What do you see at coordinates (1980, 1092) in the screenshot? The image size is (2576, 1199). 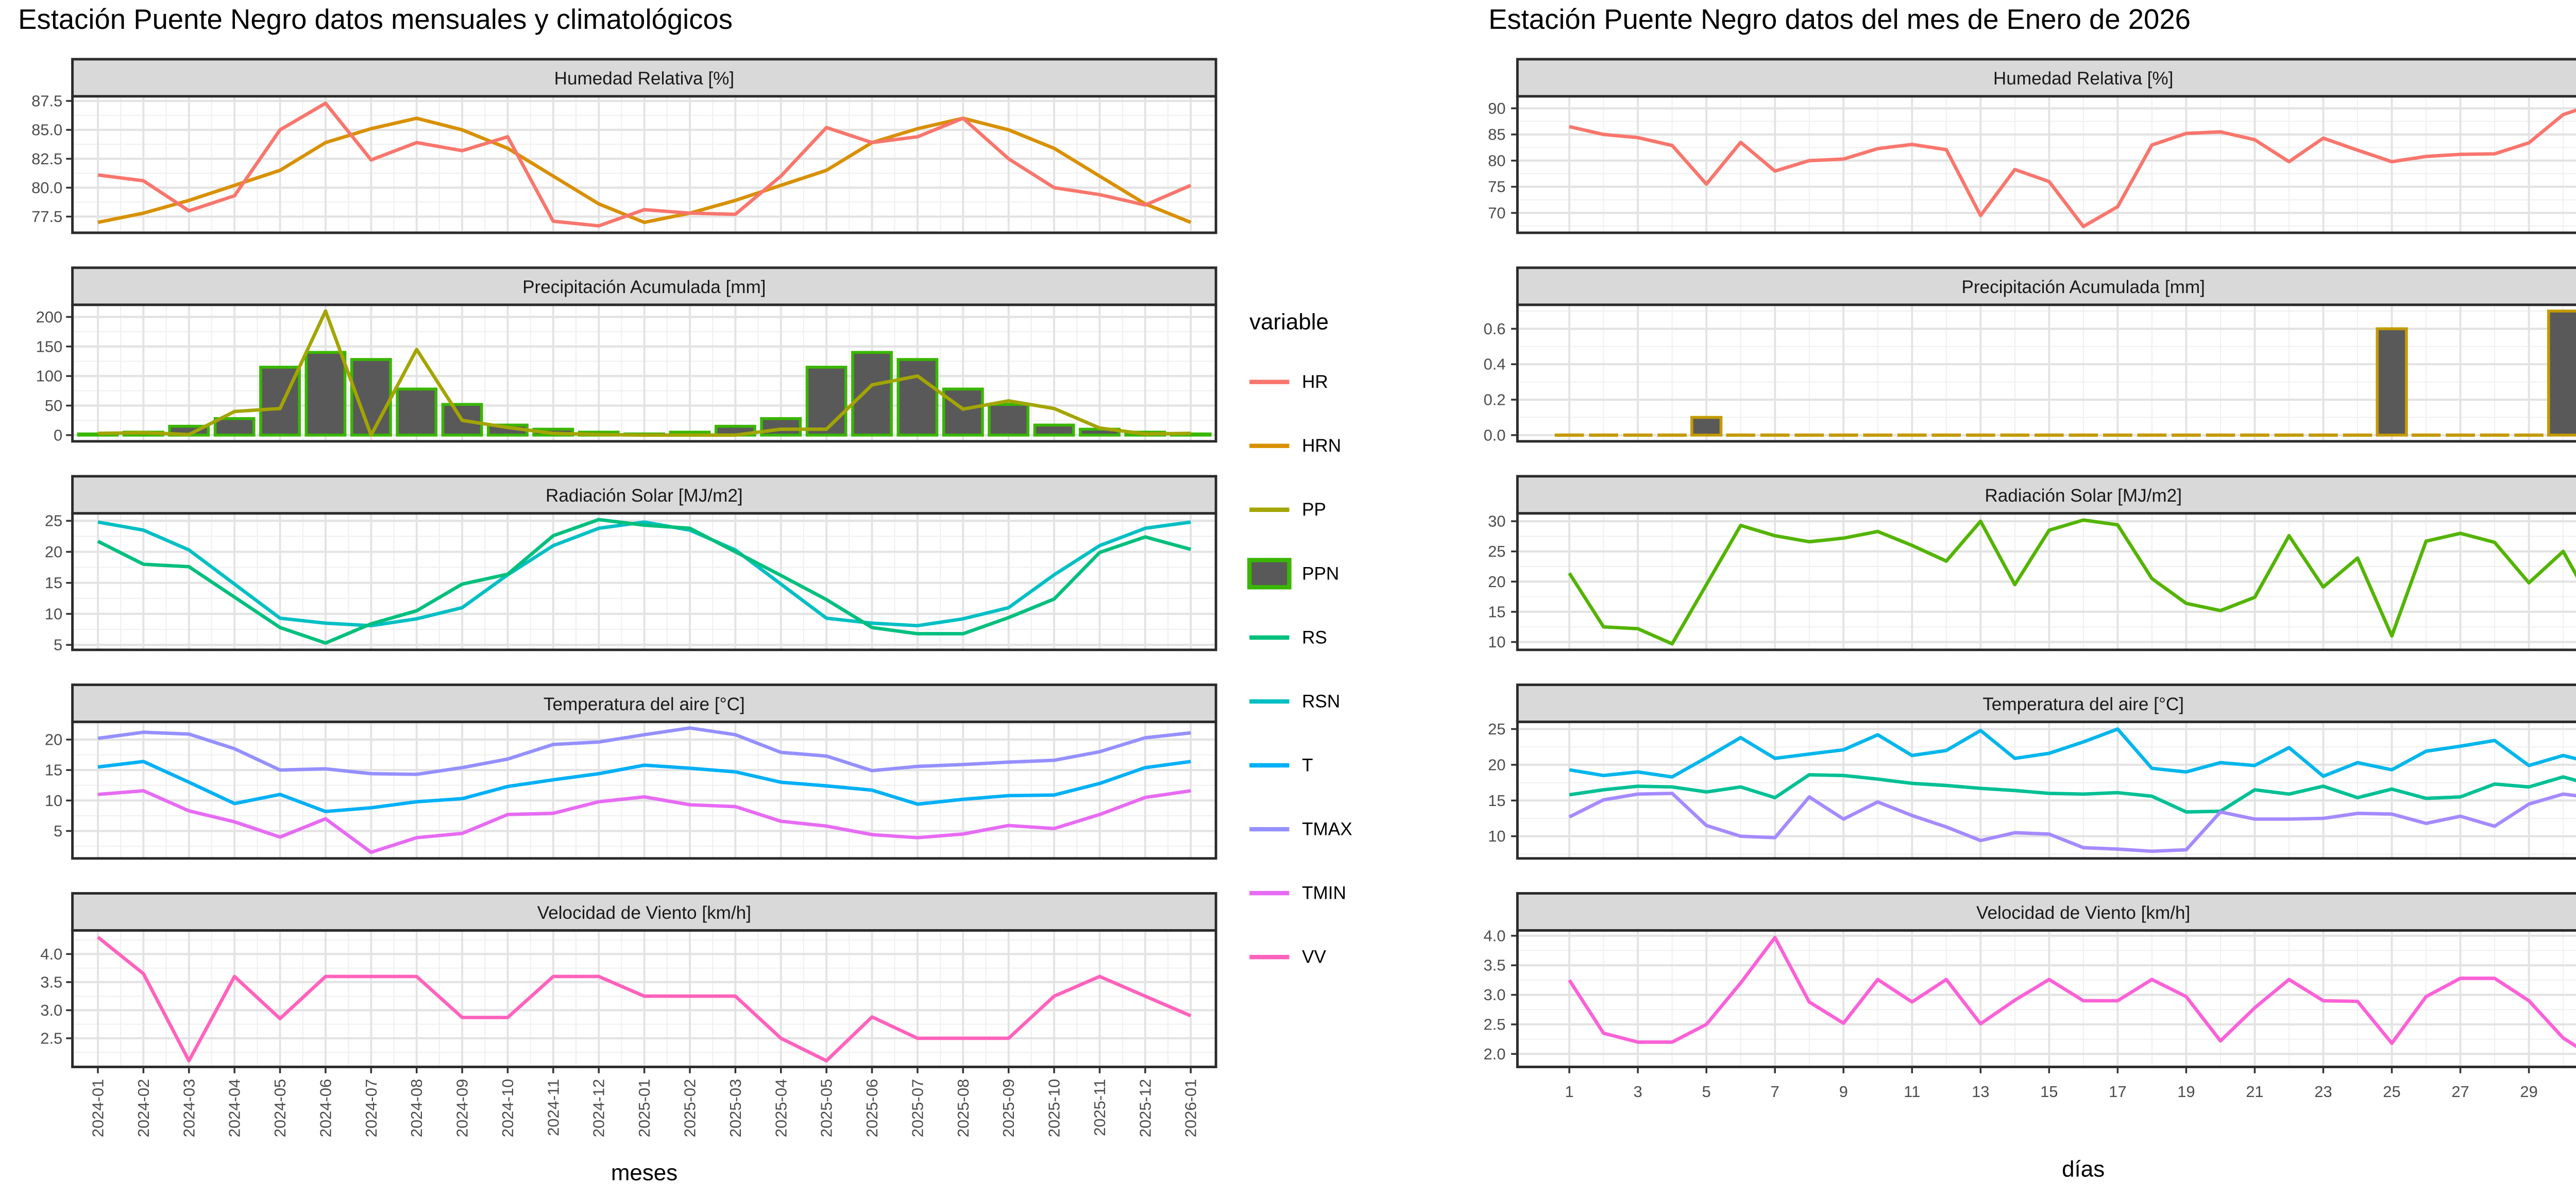 I see `x-tick-label: 13` at bounding box center [1980, 1092].